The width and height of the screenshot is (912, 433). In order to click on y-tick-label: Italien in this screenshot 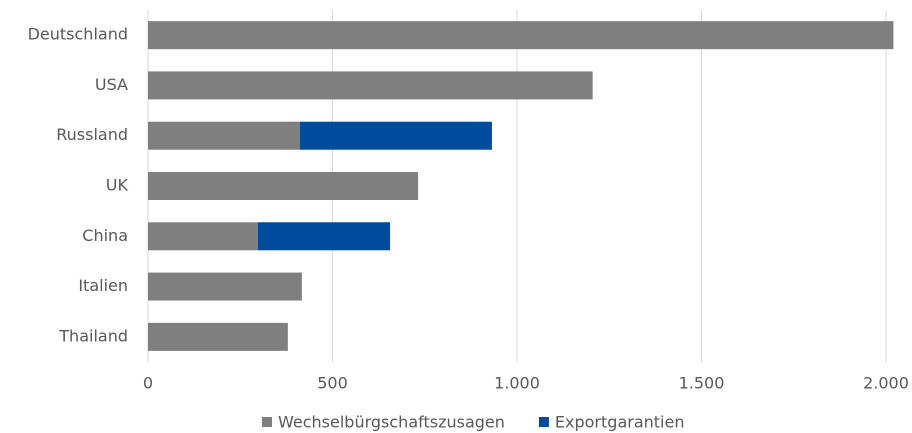, I will do `click(103, 285)`.